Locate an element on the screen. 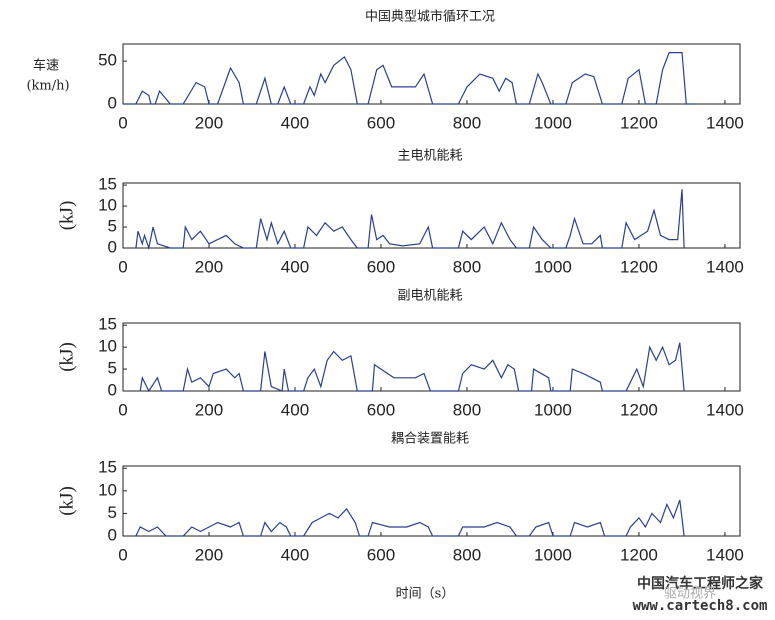 This screenshot has width=775, height=620. y-axis-unit: (km/h) is located at coordinates (47, 86).